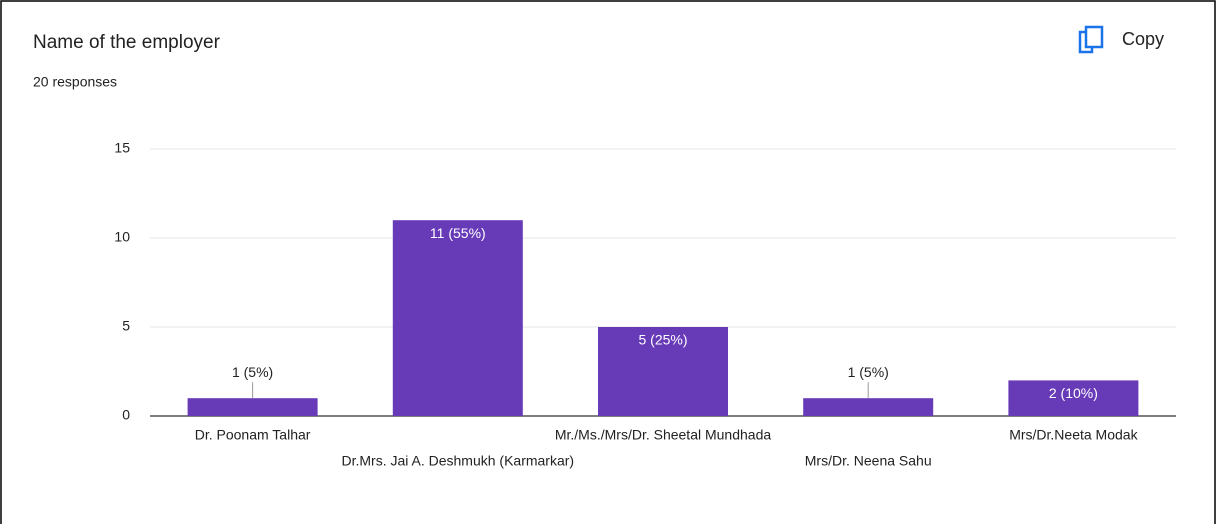 This screenshot has height=524, width=1217. What do you see at coordinates (868, 461) in the screenshot?
I see `x-tick-label: Mrs/Dr. Neena Sahu` at bounding box center [868, 461].